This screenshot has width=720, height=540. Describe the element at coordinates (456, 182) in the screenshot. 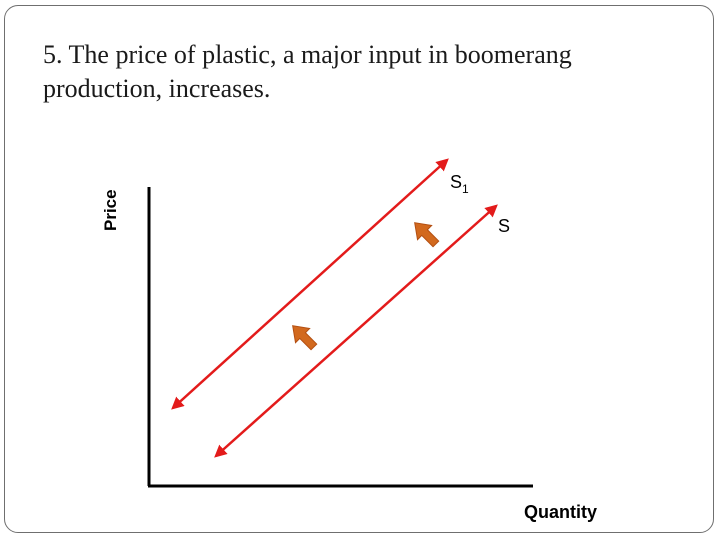

I see `label-s1-main: S` at that location.